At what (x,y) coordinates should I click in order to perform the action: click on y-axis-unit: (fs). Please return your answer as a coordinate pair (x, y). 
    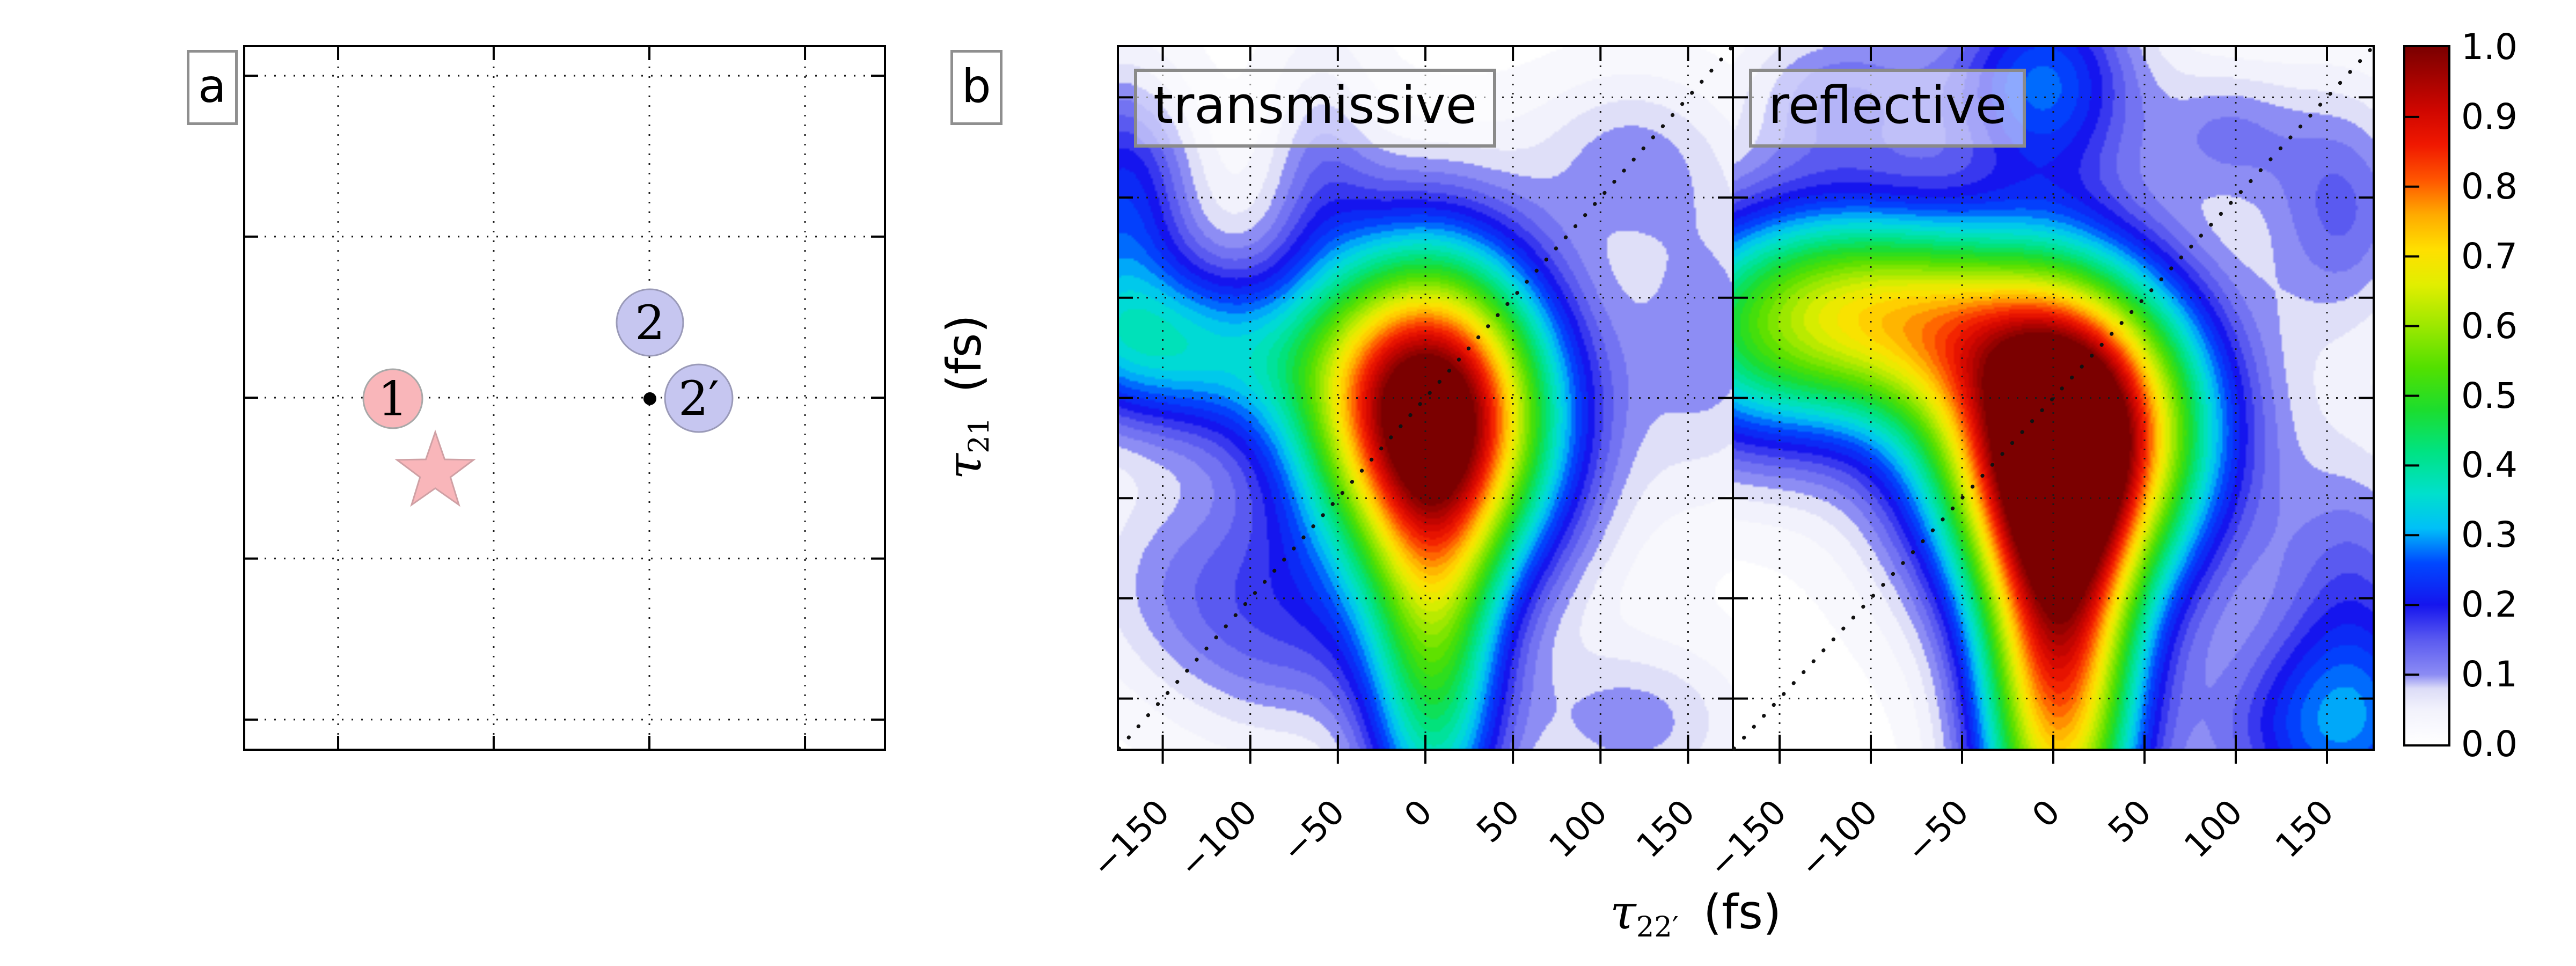
    Looking at the image, I should click on (964, 353).